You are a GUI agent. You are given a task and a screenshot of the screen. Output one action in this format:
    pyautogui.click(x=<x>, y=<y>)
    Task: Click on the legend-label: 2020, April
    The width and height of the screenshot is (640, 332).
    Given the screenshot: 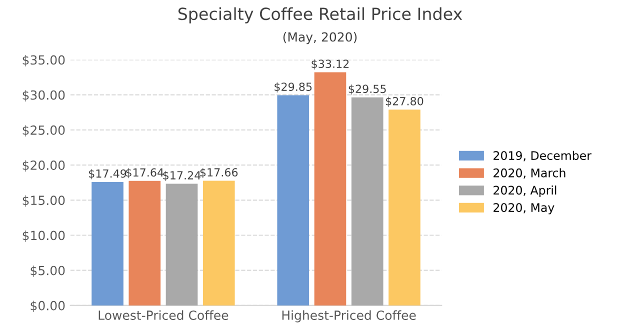 What is the action you would take?
    pyautogui.click(x=525, y=191)
    